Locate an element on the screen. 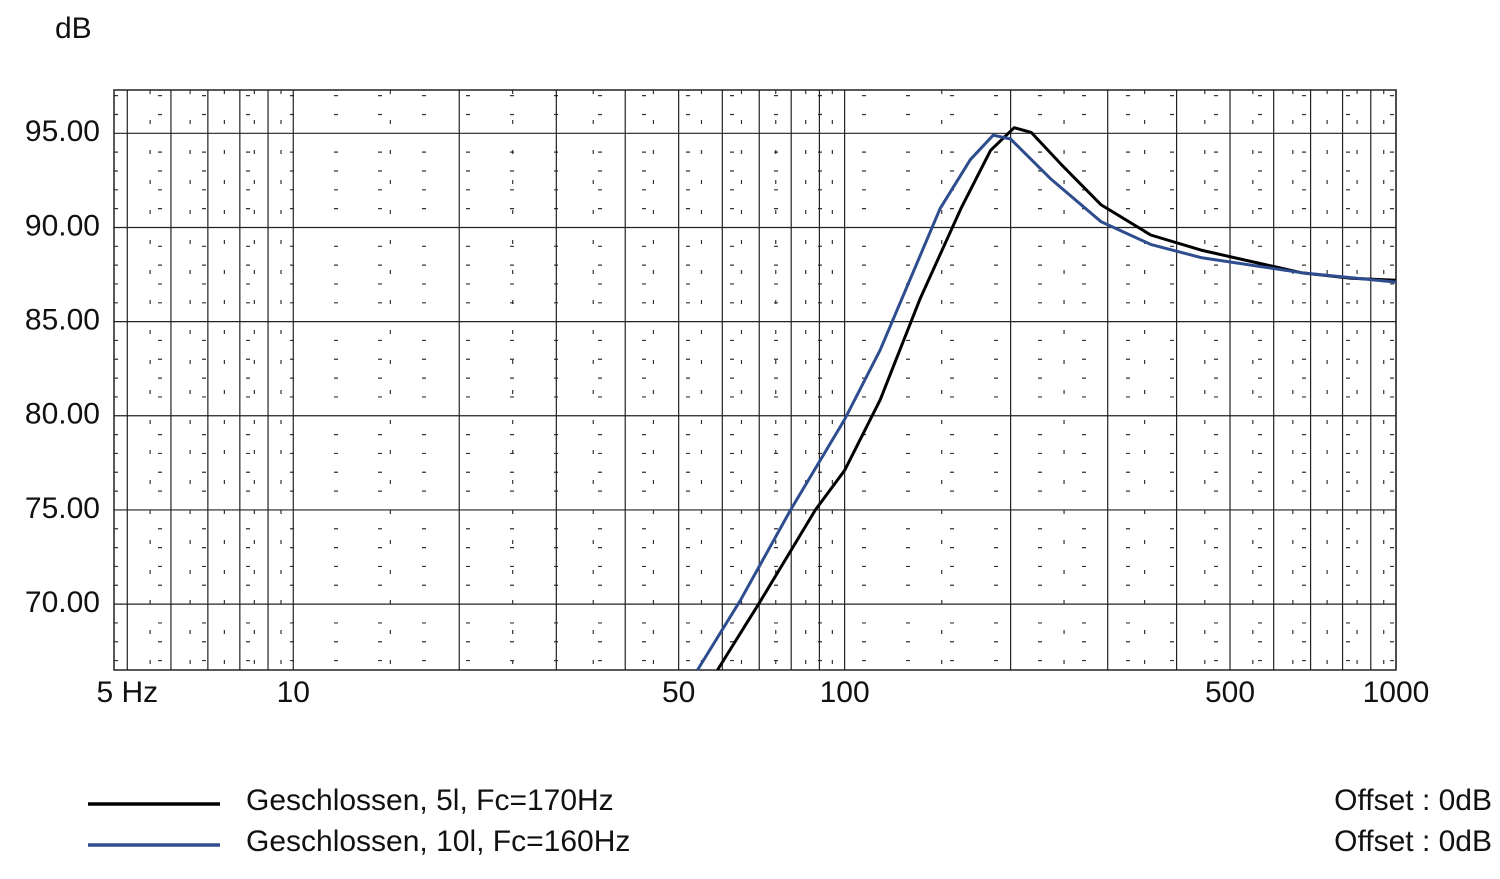  x-tick-label: 50 is located at coordinates (678, 692).